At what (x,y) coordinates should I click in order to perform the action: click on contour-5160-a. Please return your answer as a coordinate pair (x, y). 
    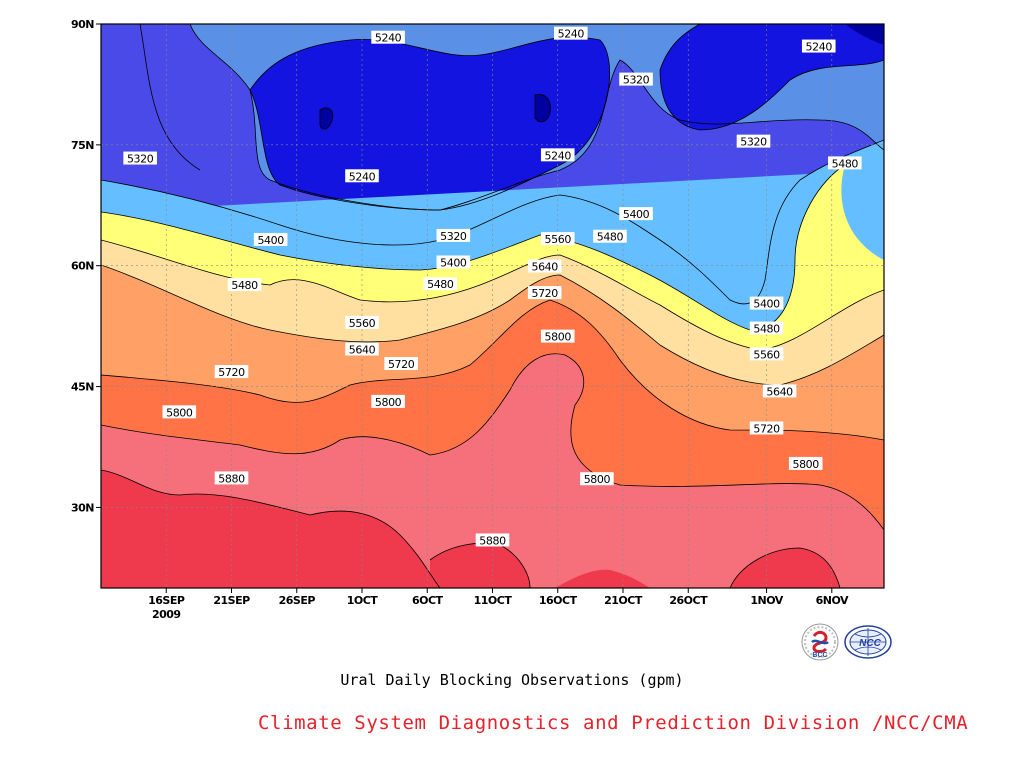
    Looking at the image, I should click on (542, 108).